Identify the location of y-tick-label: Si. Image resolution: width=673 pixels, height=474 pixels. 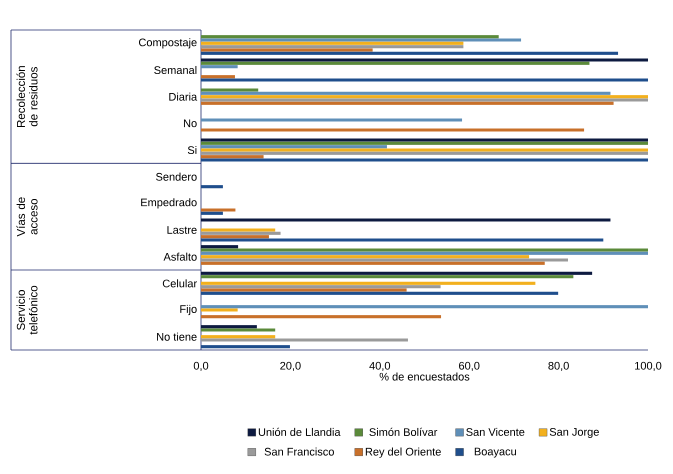
(192, 150).